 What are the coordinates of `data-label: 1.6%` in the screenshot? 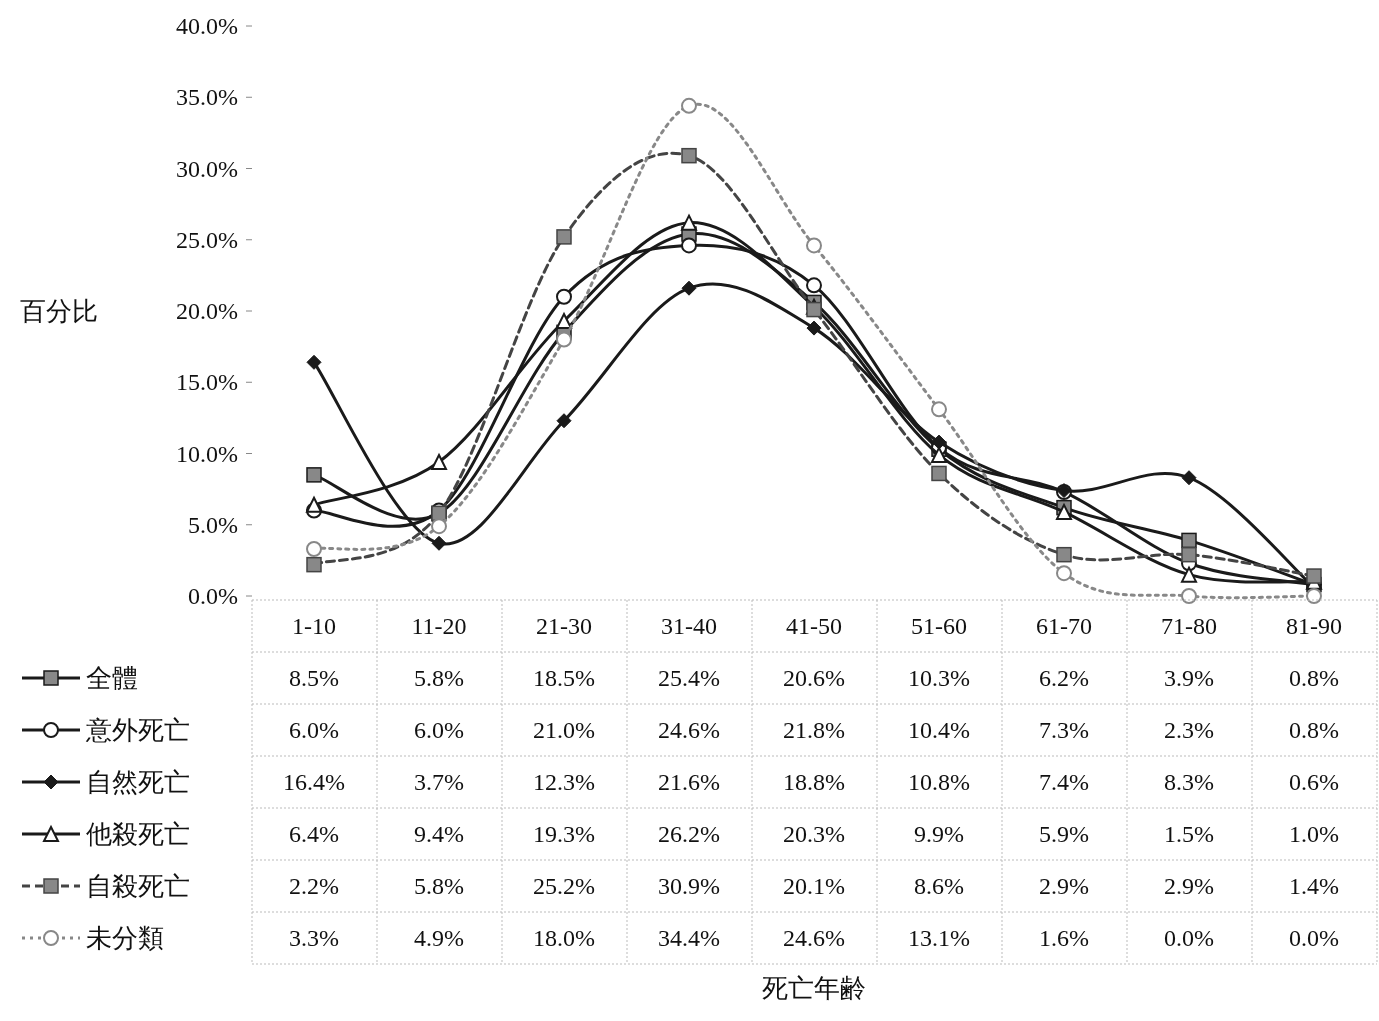 It's located at (1064, 938).